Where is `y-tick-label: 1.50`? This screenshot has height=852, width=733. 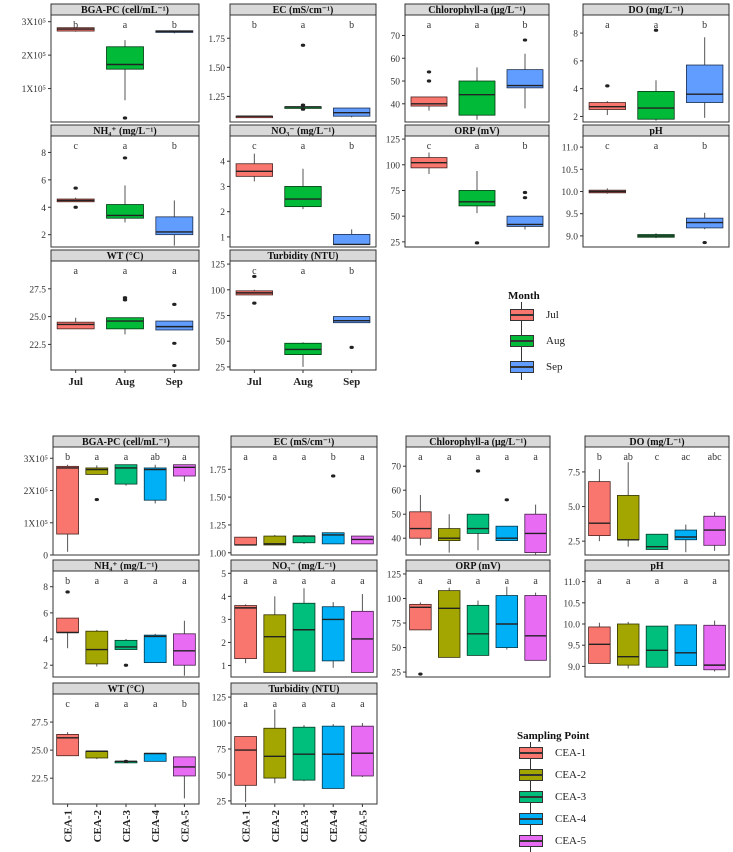 y-tick-label: 1.50 is located at coordinates (217, 499).